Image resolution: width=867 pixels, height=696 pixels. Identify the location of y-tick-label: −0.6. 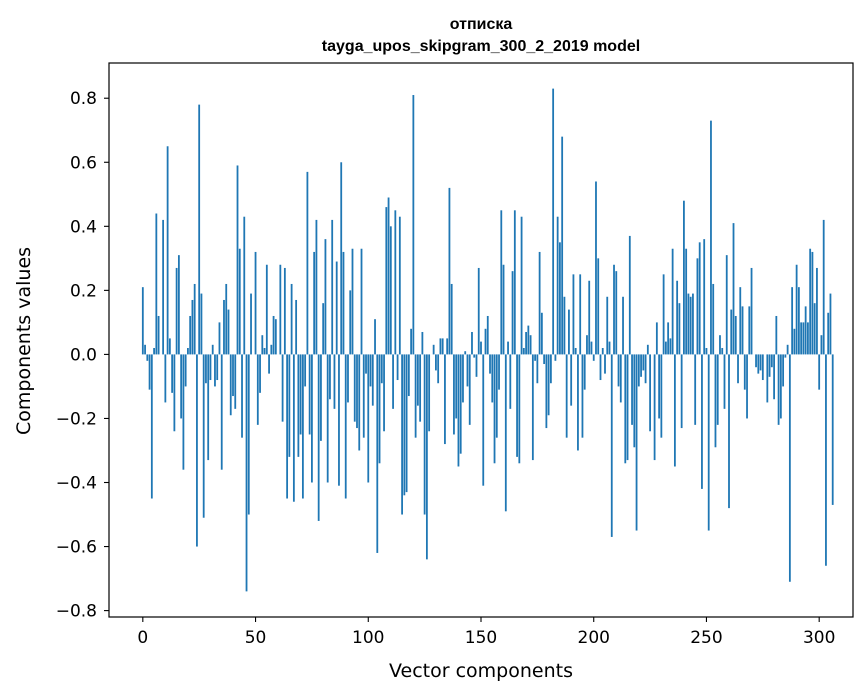
(76, 548).